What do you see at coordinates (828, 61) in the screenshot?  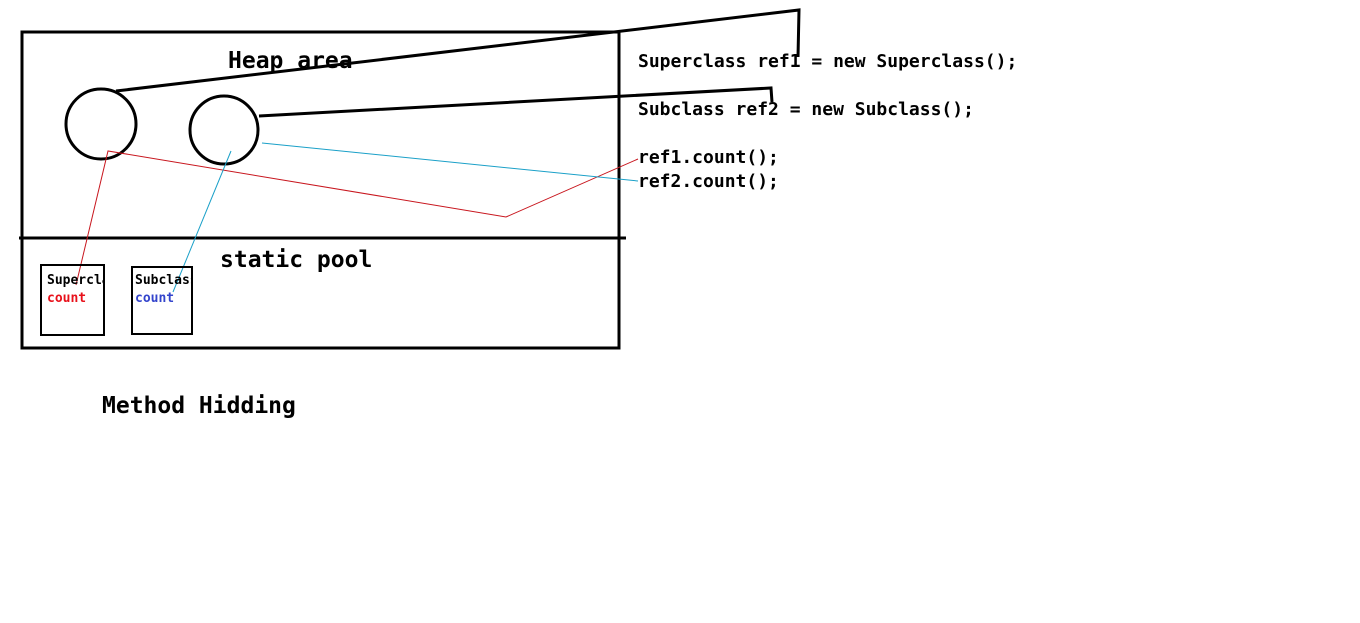 I see `code-line-superclass-ref1: Superclass ref1 = new Superclass();` at bounding box center [828, 61].